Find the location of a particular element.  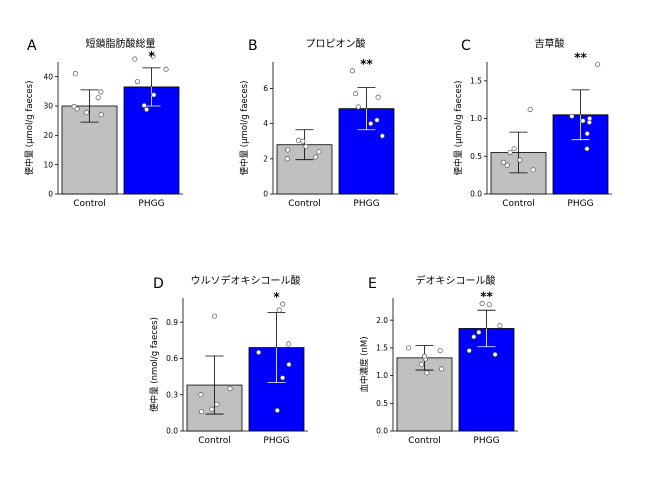

panel-letter: E is located at coordinates (372, 284).